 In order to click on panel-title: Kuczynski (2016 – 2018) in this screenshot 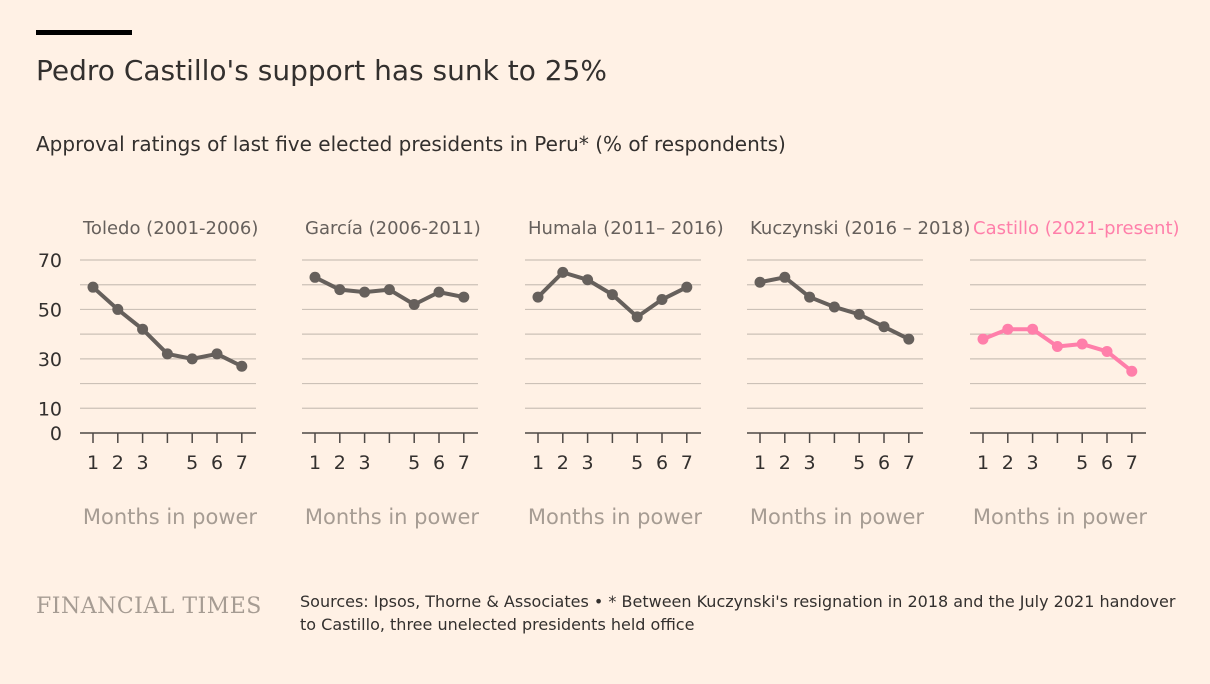, I will do `click(860, 228)`.